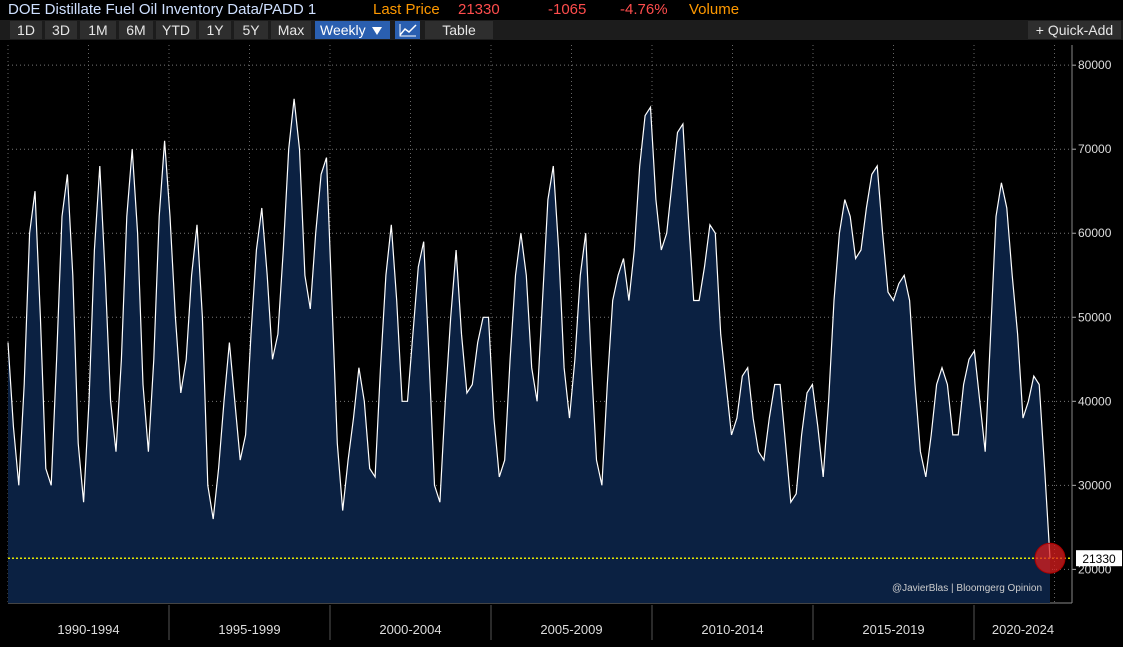  I want to click on x-tick-label: 2010-2014, so click(732, 629).